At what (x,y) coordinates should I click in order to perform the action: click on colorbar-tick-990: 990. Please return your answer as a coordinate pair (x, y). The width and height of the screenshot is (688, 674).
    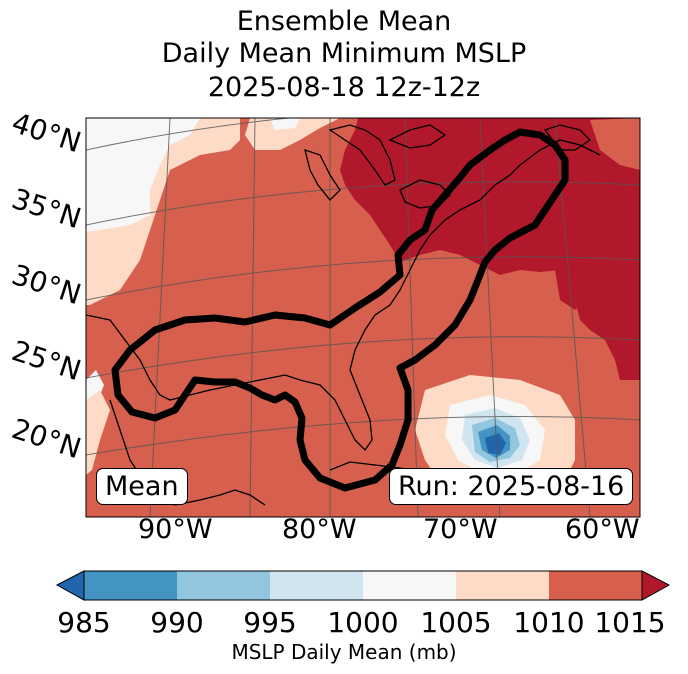
    Looking at the image, I should click on (177, 622).